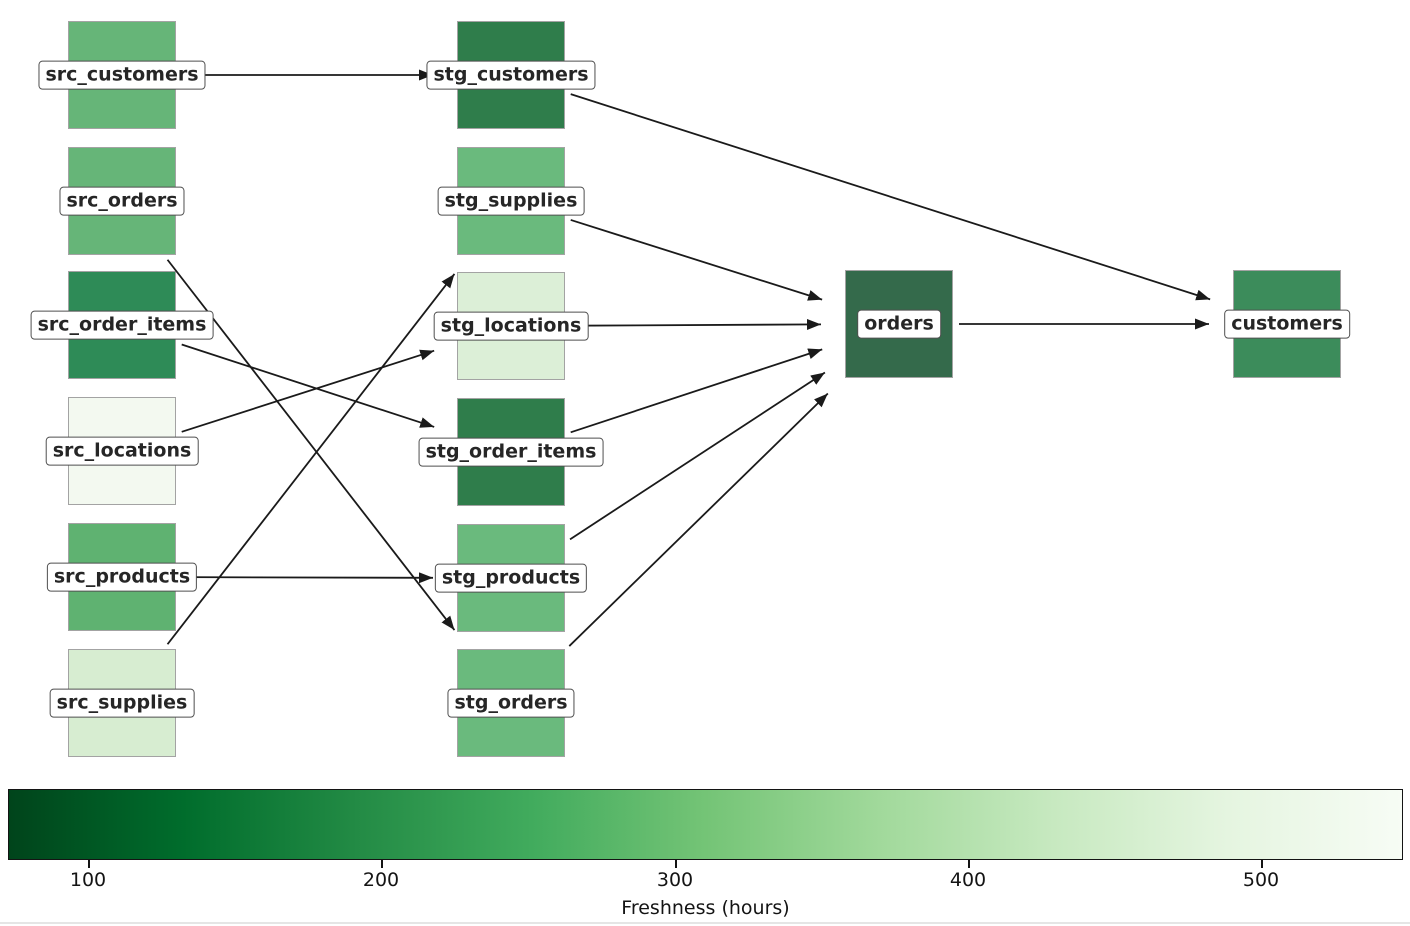  Describe the element at coordinates (705, 923) in the screenshot. I see `figure-bottom-rule` at that location.